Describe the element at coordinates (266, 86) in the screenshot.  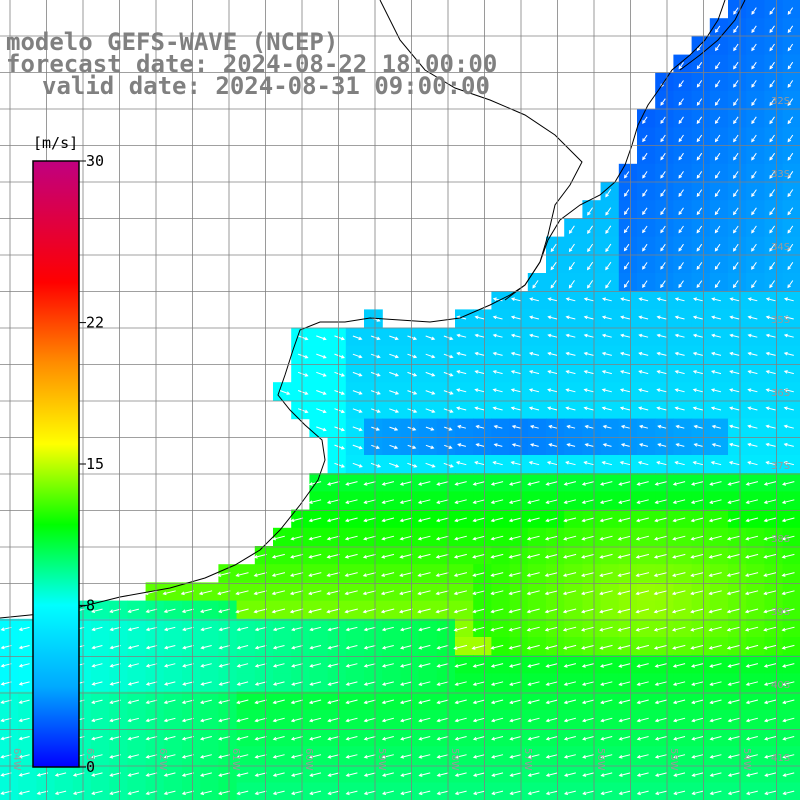
I see `title-valid-date: valid date: 2024-08-31 09:00:00` at that location.